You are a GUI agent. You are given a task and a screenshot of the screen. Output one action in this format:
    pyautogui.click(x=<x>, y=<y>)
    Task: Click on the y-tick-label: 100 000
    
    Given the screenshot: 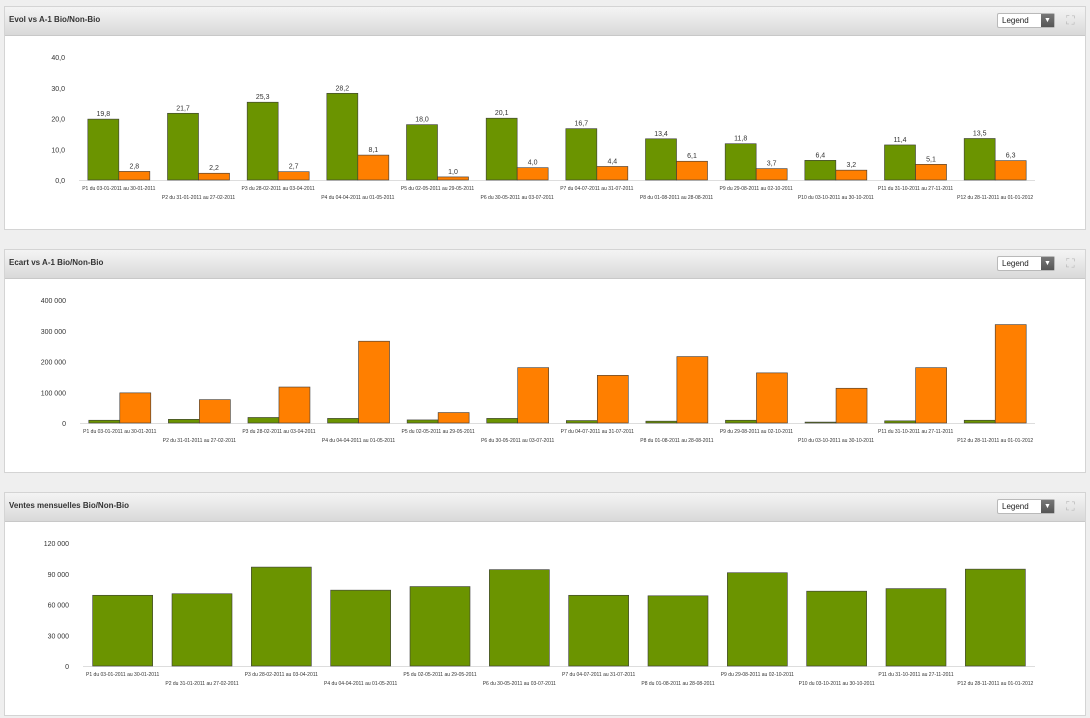 What is the action you would take?
    pyautogui.click(x=53, y=393)
    